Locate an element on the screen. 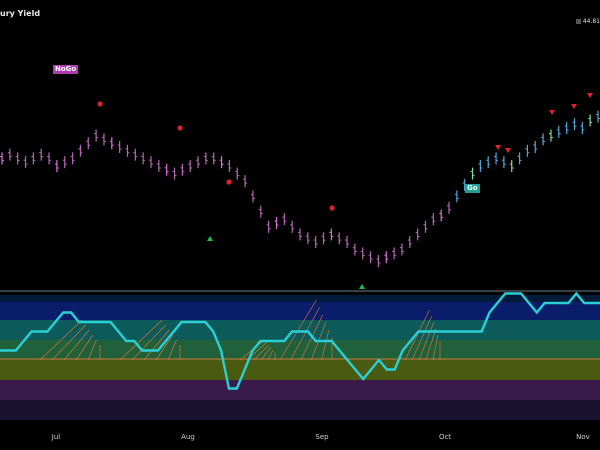  chart-title: ury Yield is located at coordinates (20, 13).